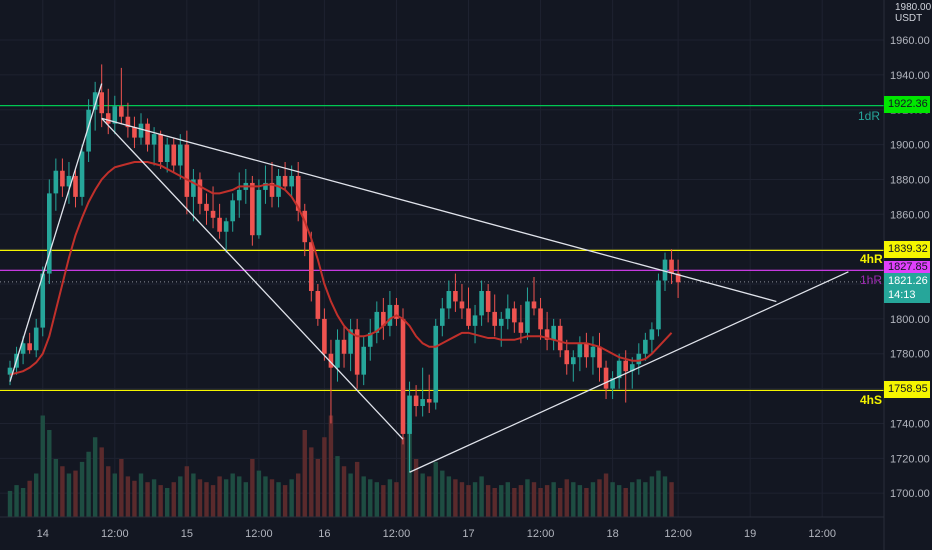  I want to click on time-tick-label: 15, so click(187, 534).